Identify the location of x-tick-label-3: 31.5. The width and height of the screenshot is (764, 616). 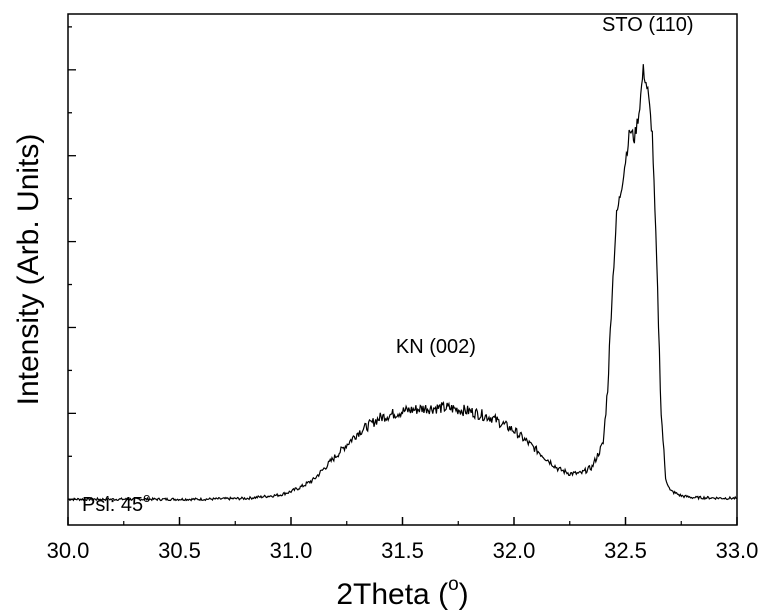
(402, 550).